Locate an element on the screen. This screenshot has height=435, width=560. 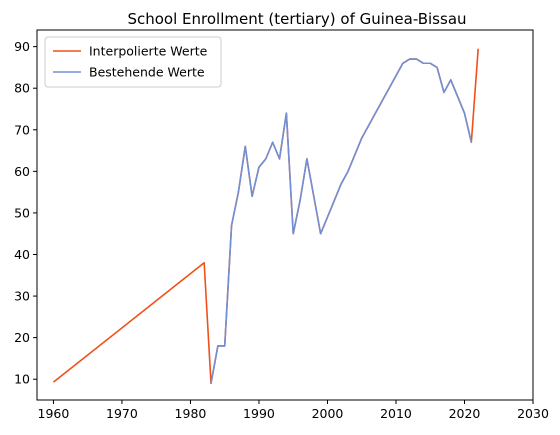
x-tick-label: 1990 is located at coordinates (259, 413).